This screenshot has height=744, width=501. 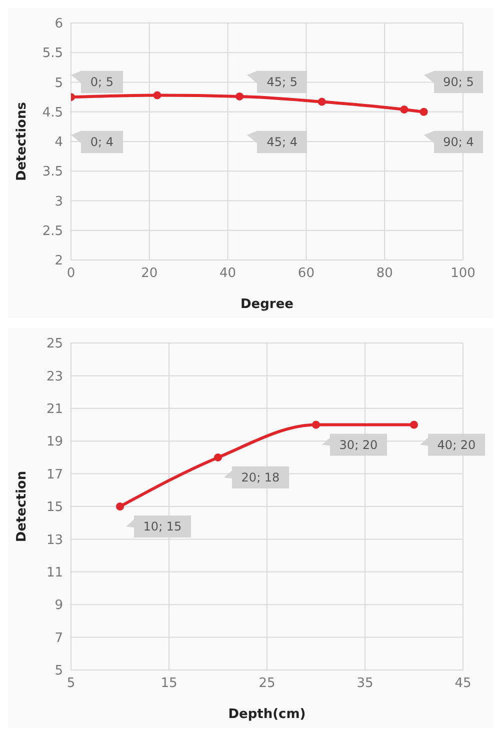 I want to click on y-tick-label: 23, so click(x=54, y=376).